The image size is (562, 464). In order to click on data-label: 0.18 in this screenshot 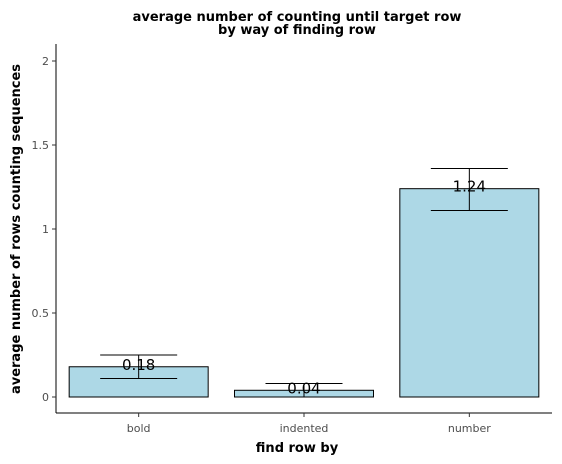, I will do `click(138, 365)`.